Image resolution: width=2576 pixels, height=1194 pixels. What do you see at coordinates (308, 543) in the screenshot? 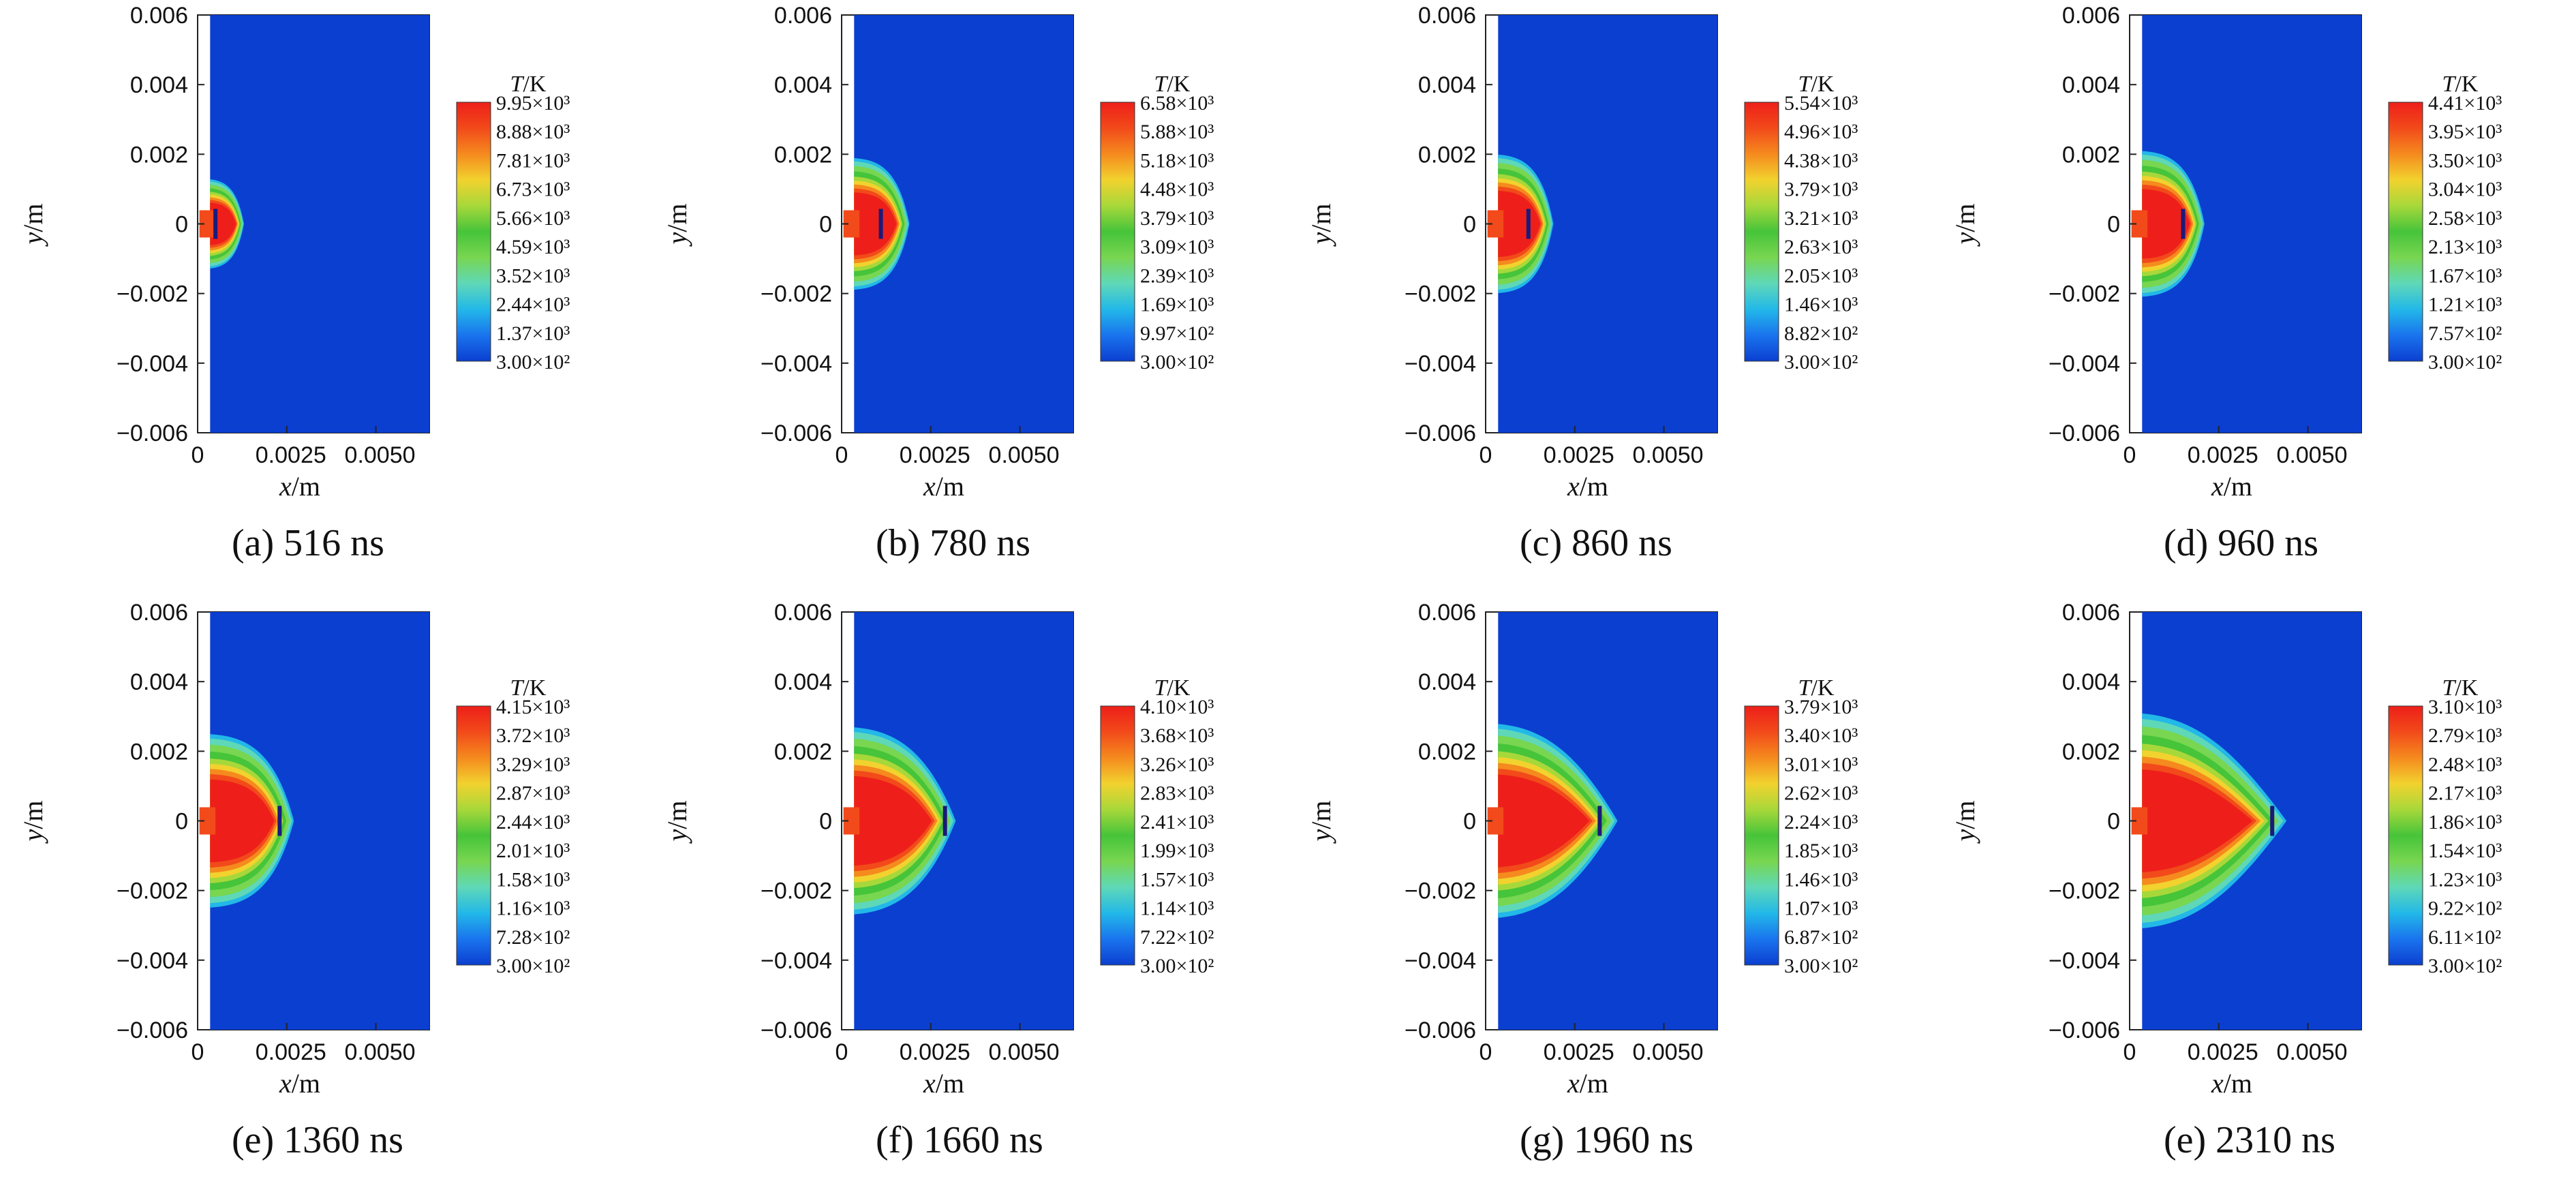
I see `panel-caption: (a) 516 ns` at bounding box center [308, 543].